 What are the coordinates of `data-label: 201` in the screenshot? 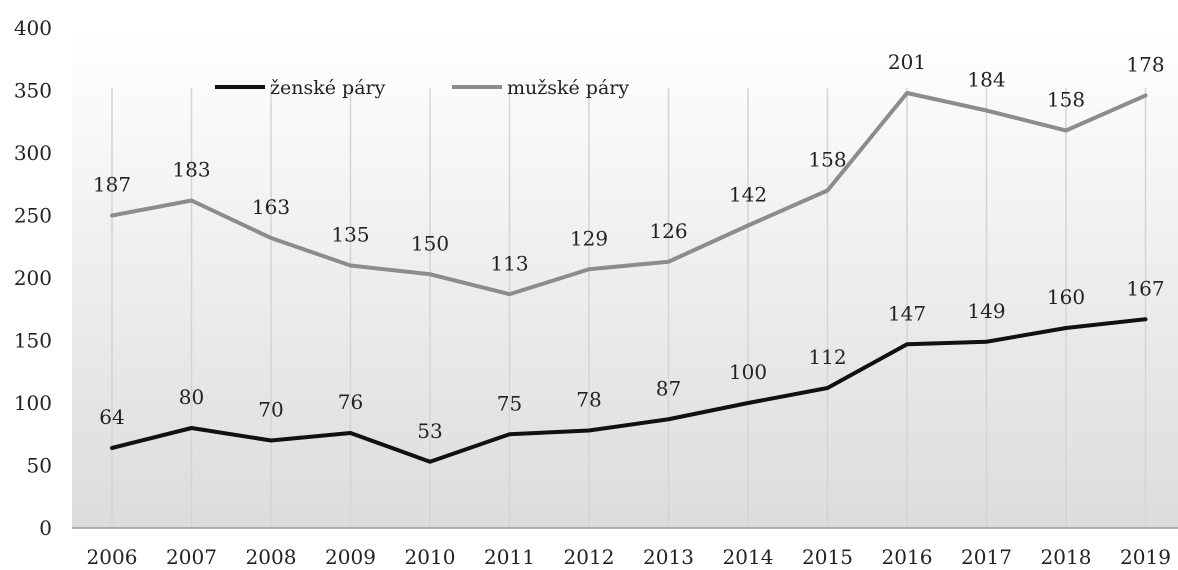 It's located at (907, 62).